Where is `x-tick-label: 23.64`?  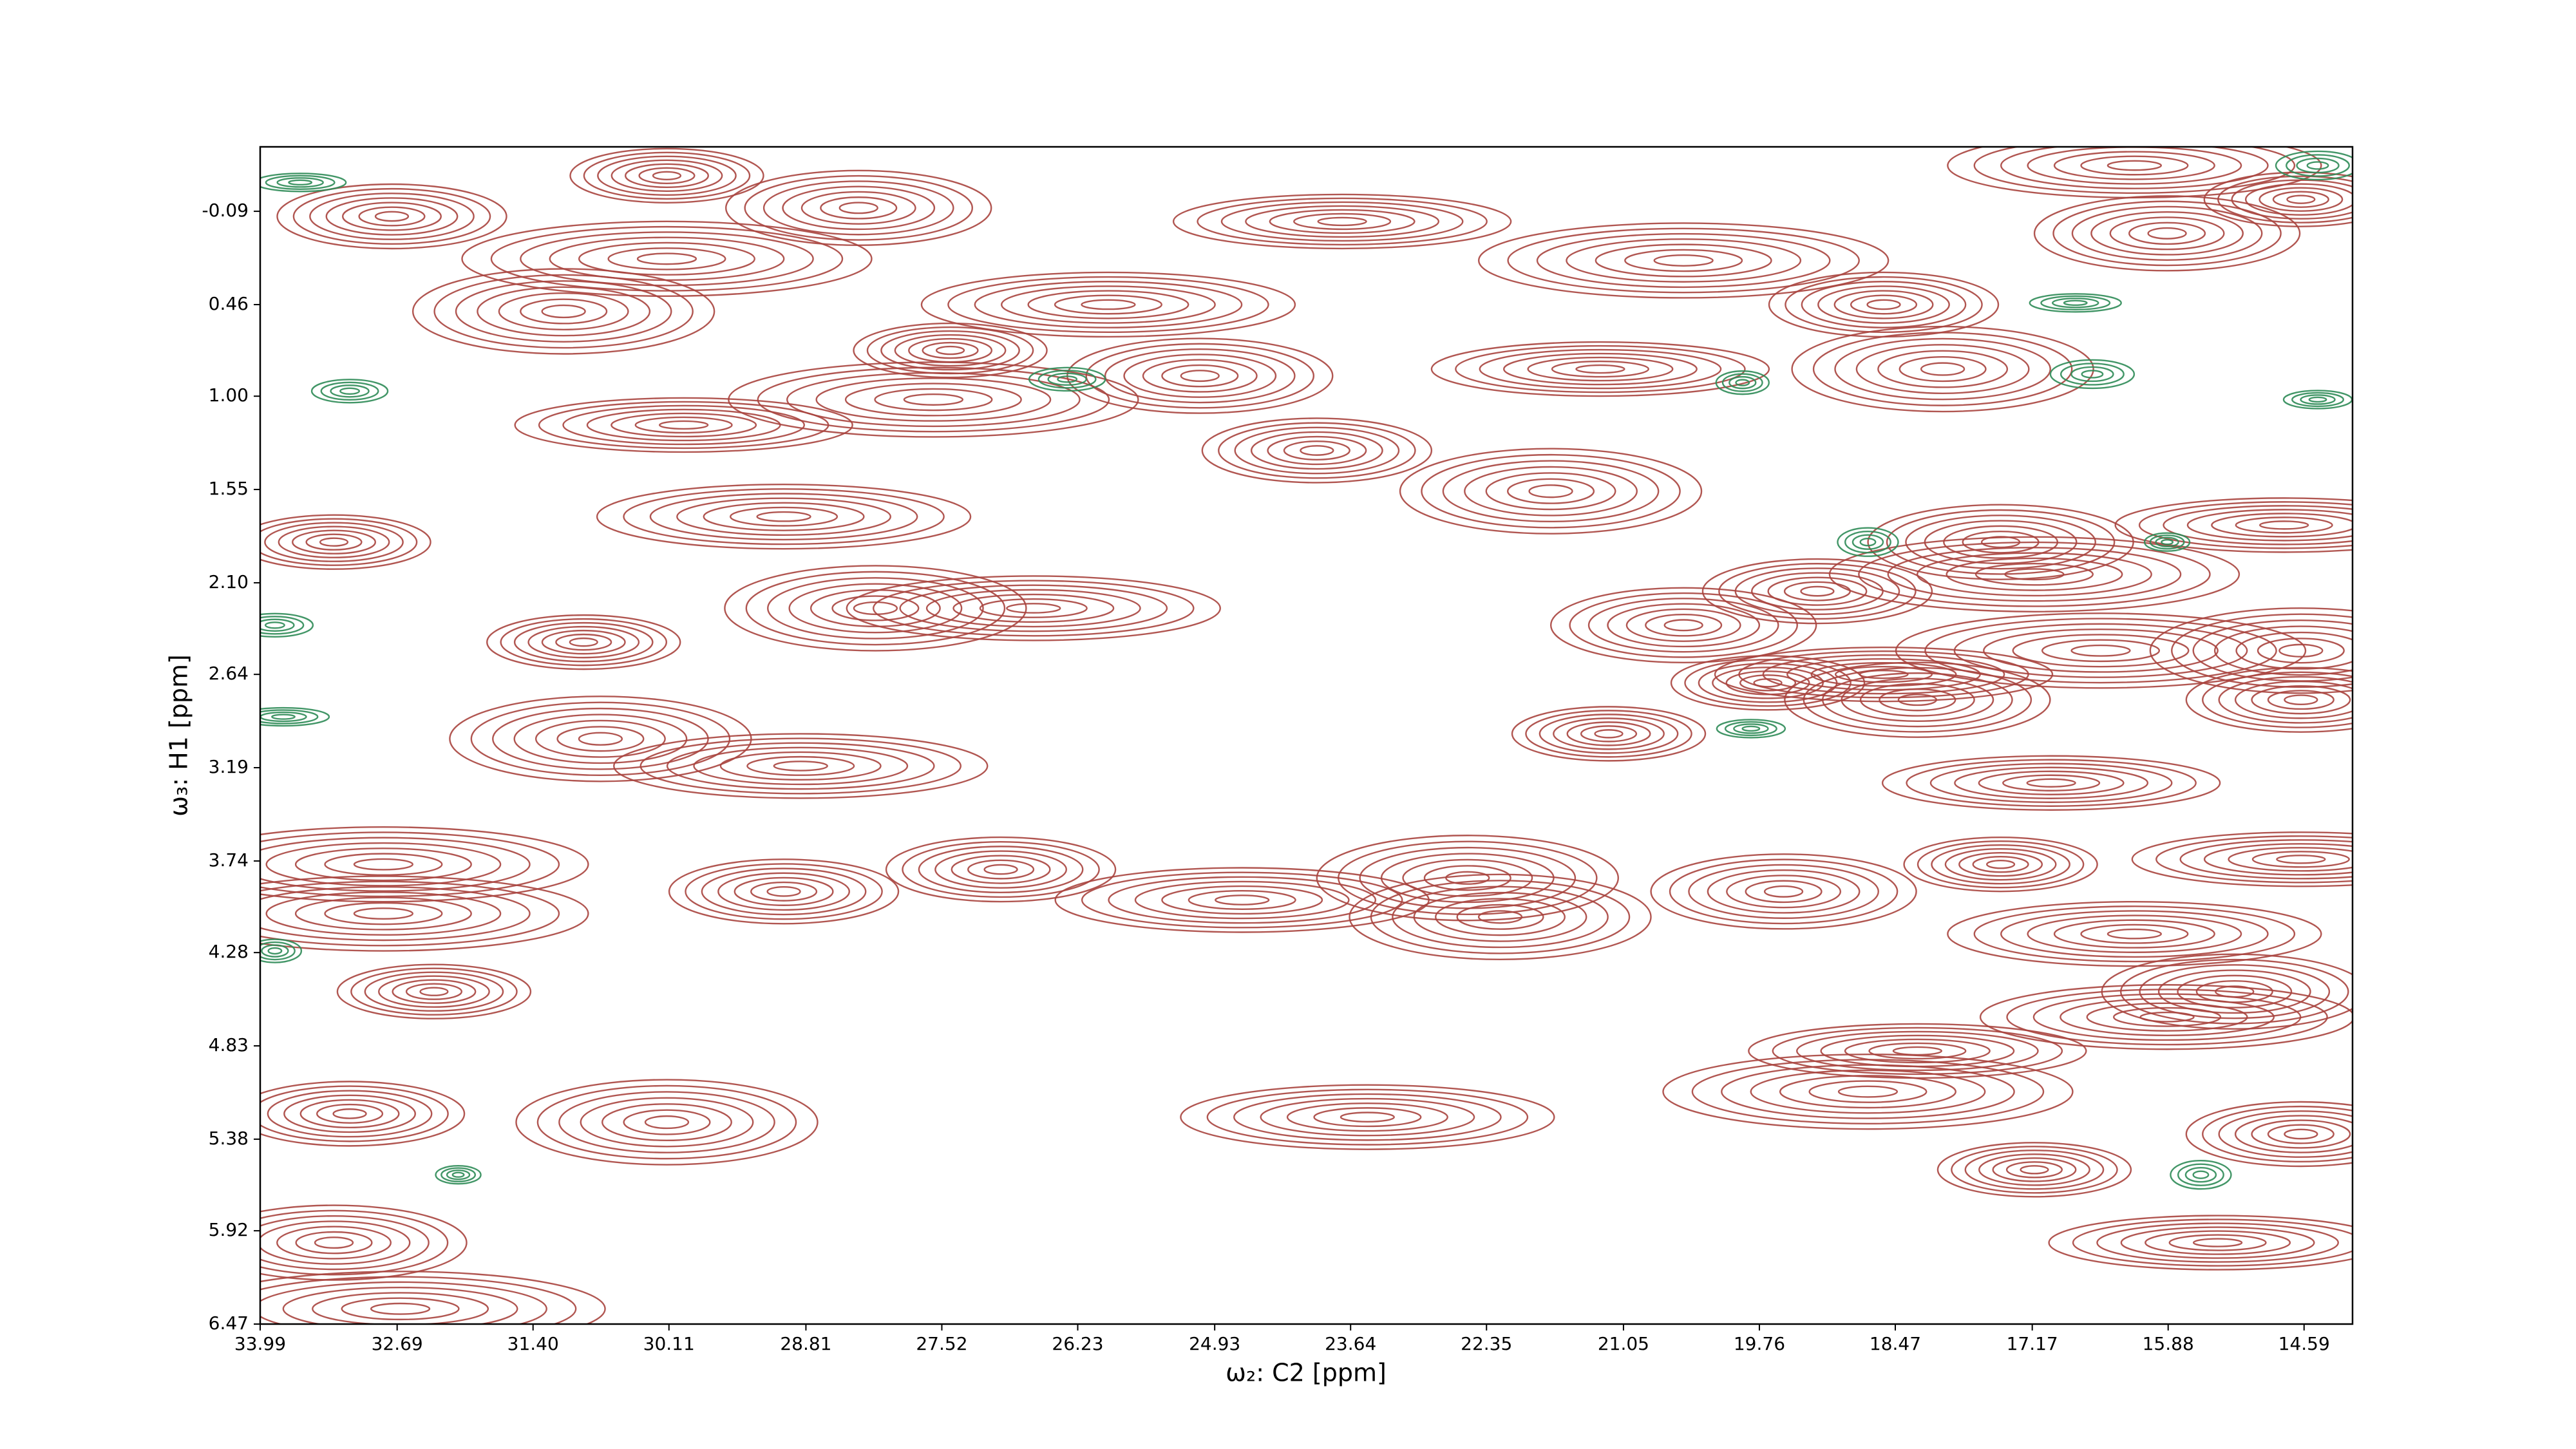 x-tick-label: 23.64 is located at coordinates (1351, 1343).